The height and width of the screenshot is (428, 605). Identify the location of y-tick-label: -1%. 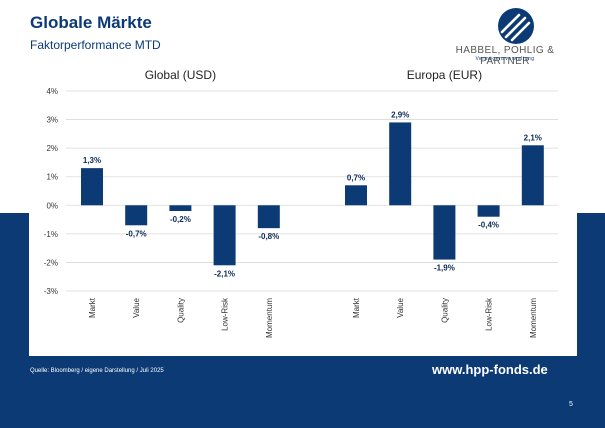
(51, 234).